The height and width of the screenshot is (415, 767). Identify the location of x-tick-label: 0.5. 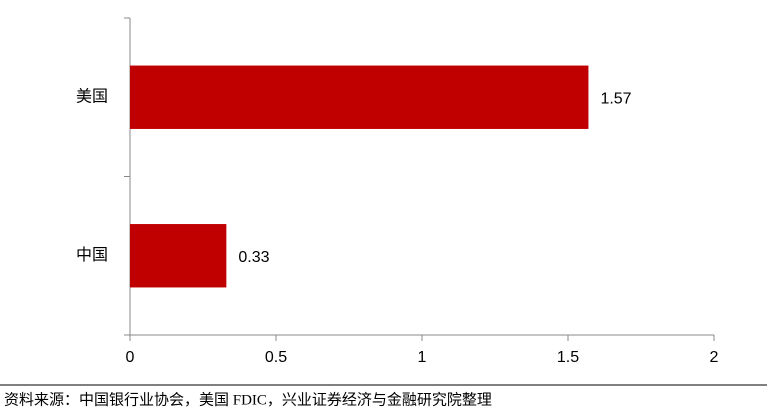
(276, 357).